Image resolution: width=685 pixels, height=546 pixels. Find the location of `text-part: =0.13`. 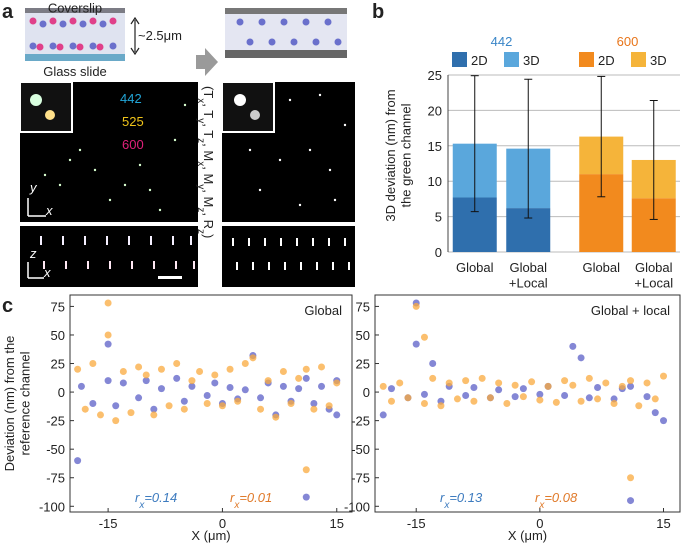

text-part: =0.13 is located at coordinates (466, 497).